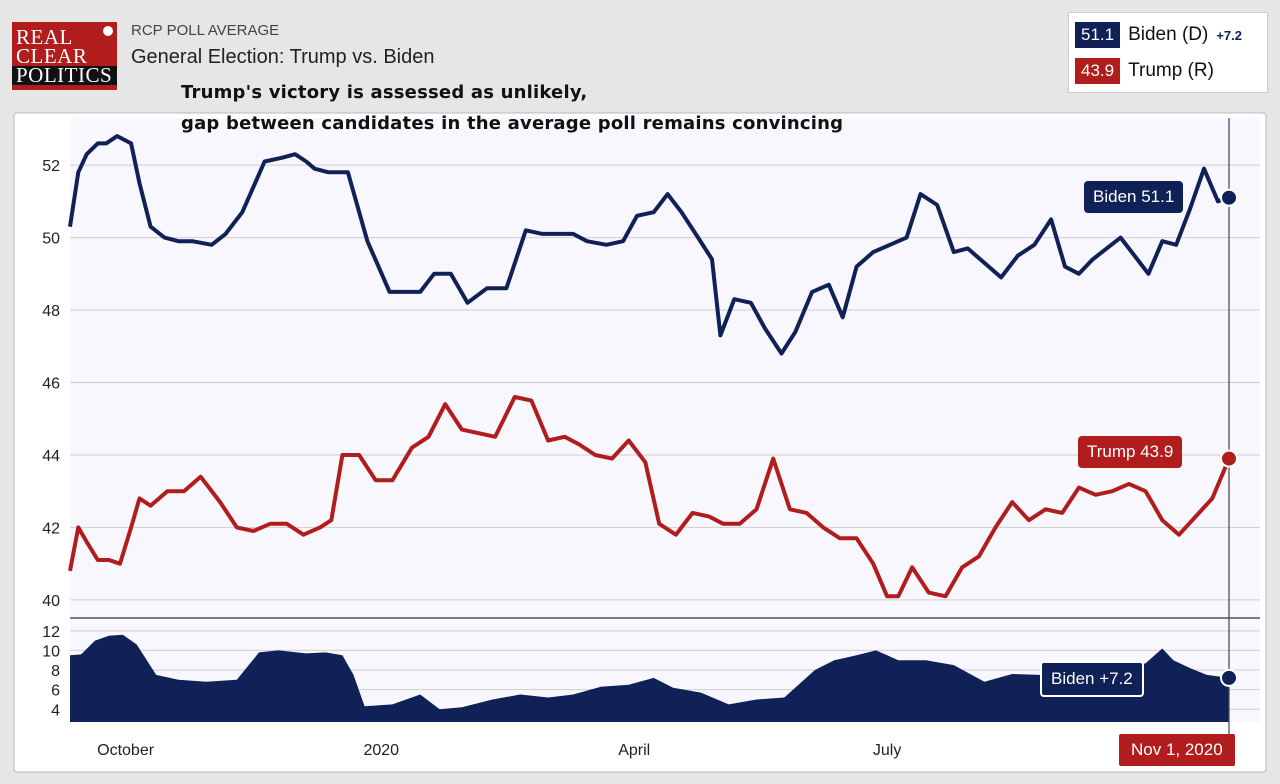 This screenshot has height=784, width=1280. I want to click on spread-tick-label: 10, so click(51, 651).